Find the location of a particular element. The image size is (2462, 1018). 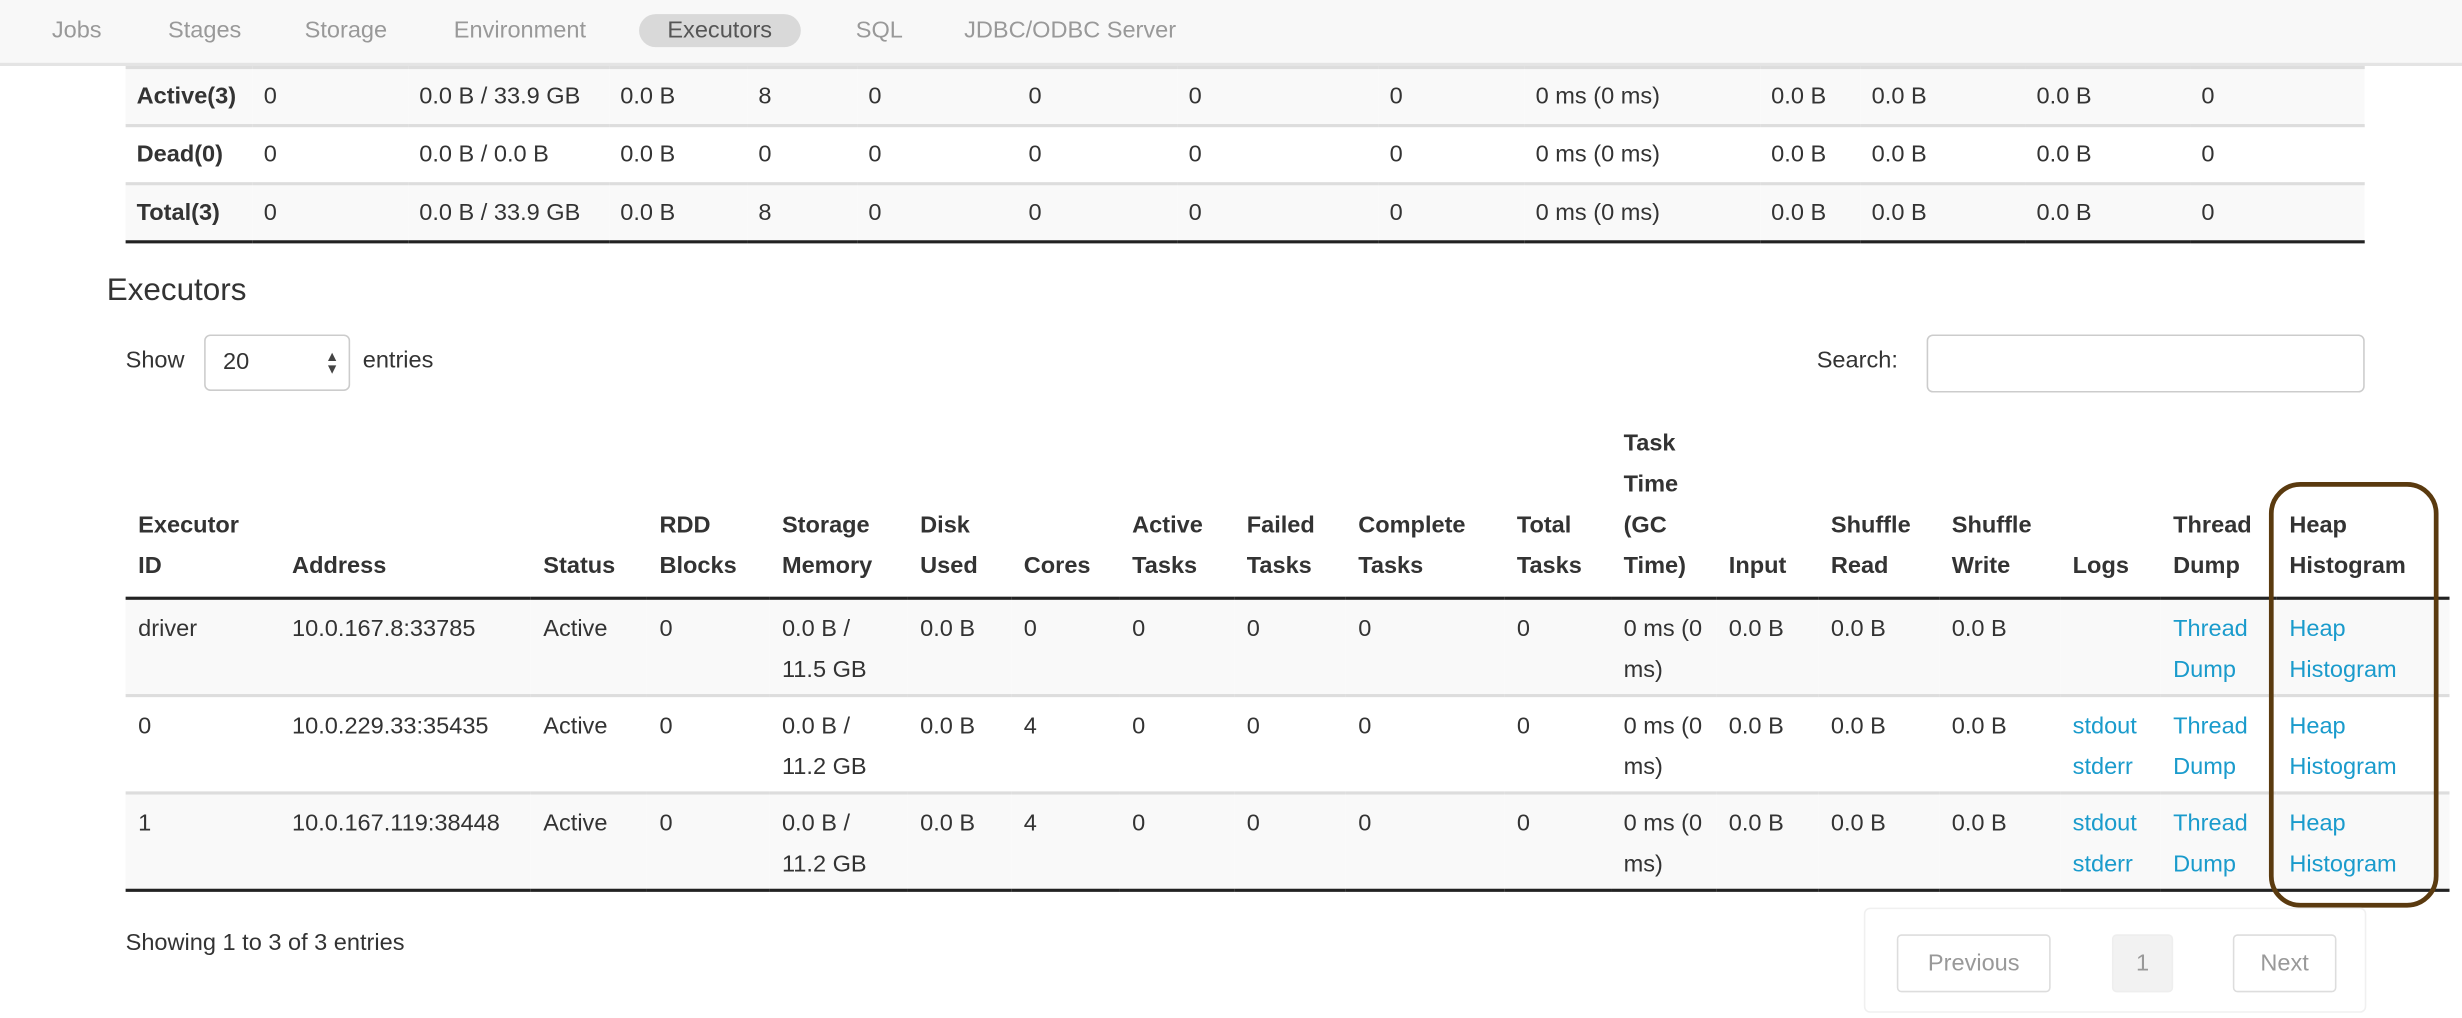

previous-button: Previous is located at coordinates (1973, 963).